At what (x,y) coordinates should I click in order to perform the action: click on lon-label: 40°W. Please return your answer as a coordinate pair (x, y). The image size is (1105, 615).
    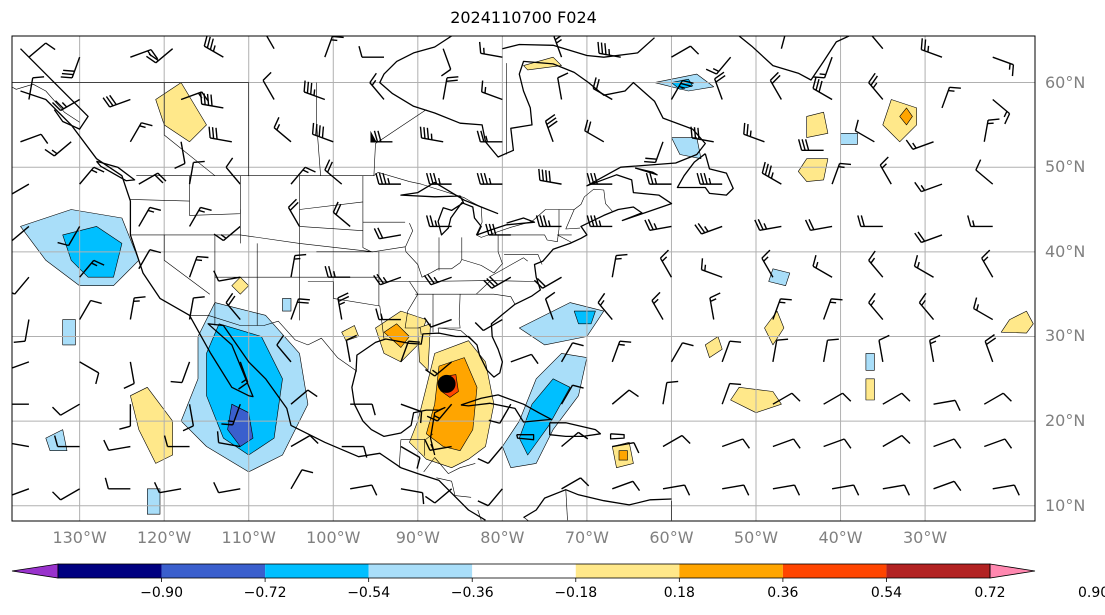
    Looking at the image, I should click on (840, 537).